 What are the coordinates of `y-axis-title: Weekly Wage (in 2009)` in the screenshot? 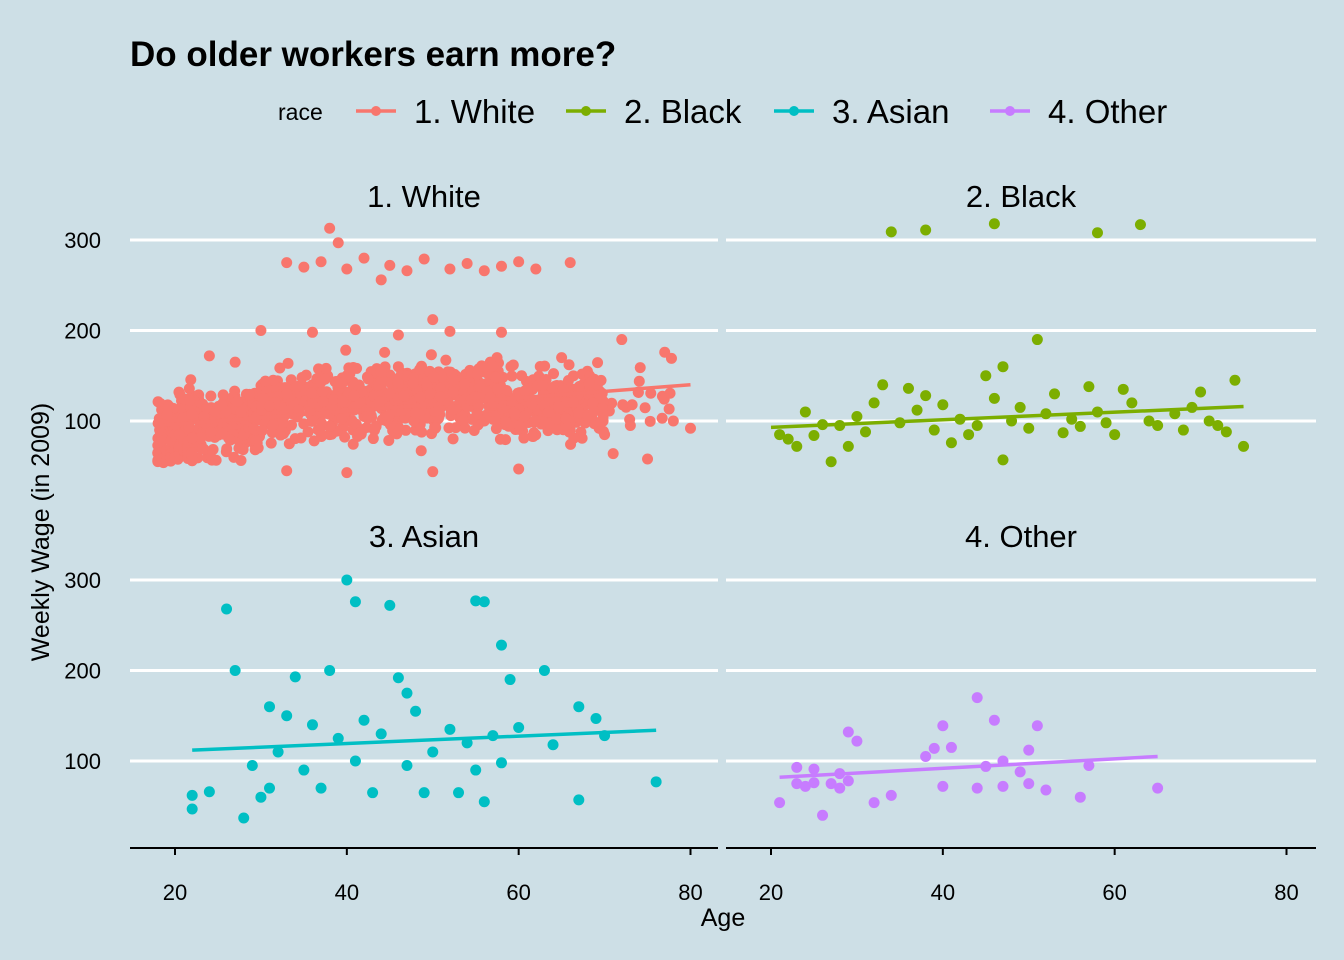 It's located at (41, 532).